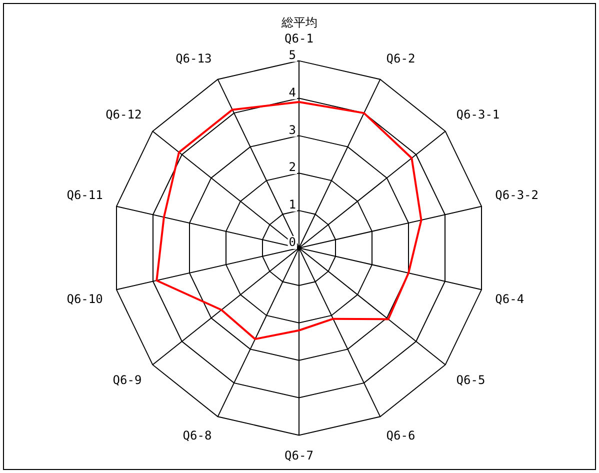  Describe the element at coordinates (84, 299) in the screenshot. I see `spoke-label: Q6-10` at that location.